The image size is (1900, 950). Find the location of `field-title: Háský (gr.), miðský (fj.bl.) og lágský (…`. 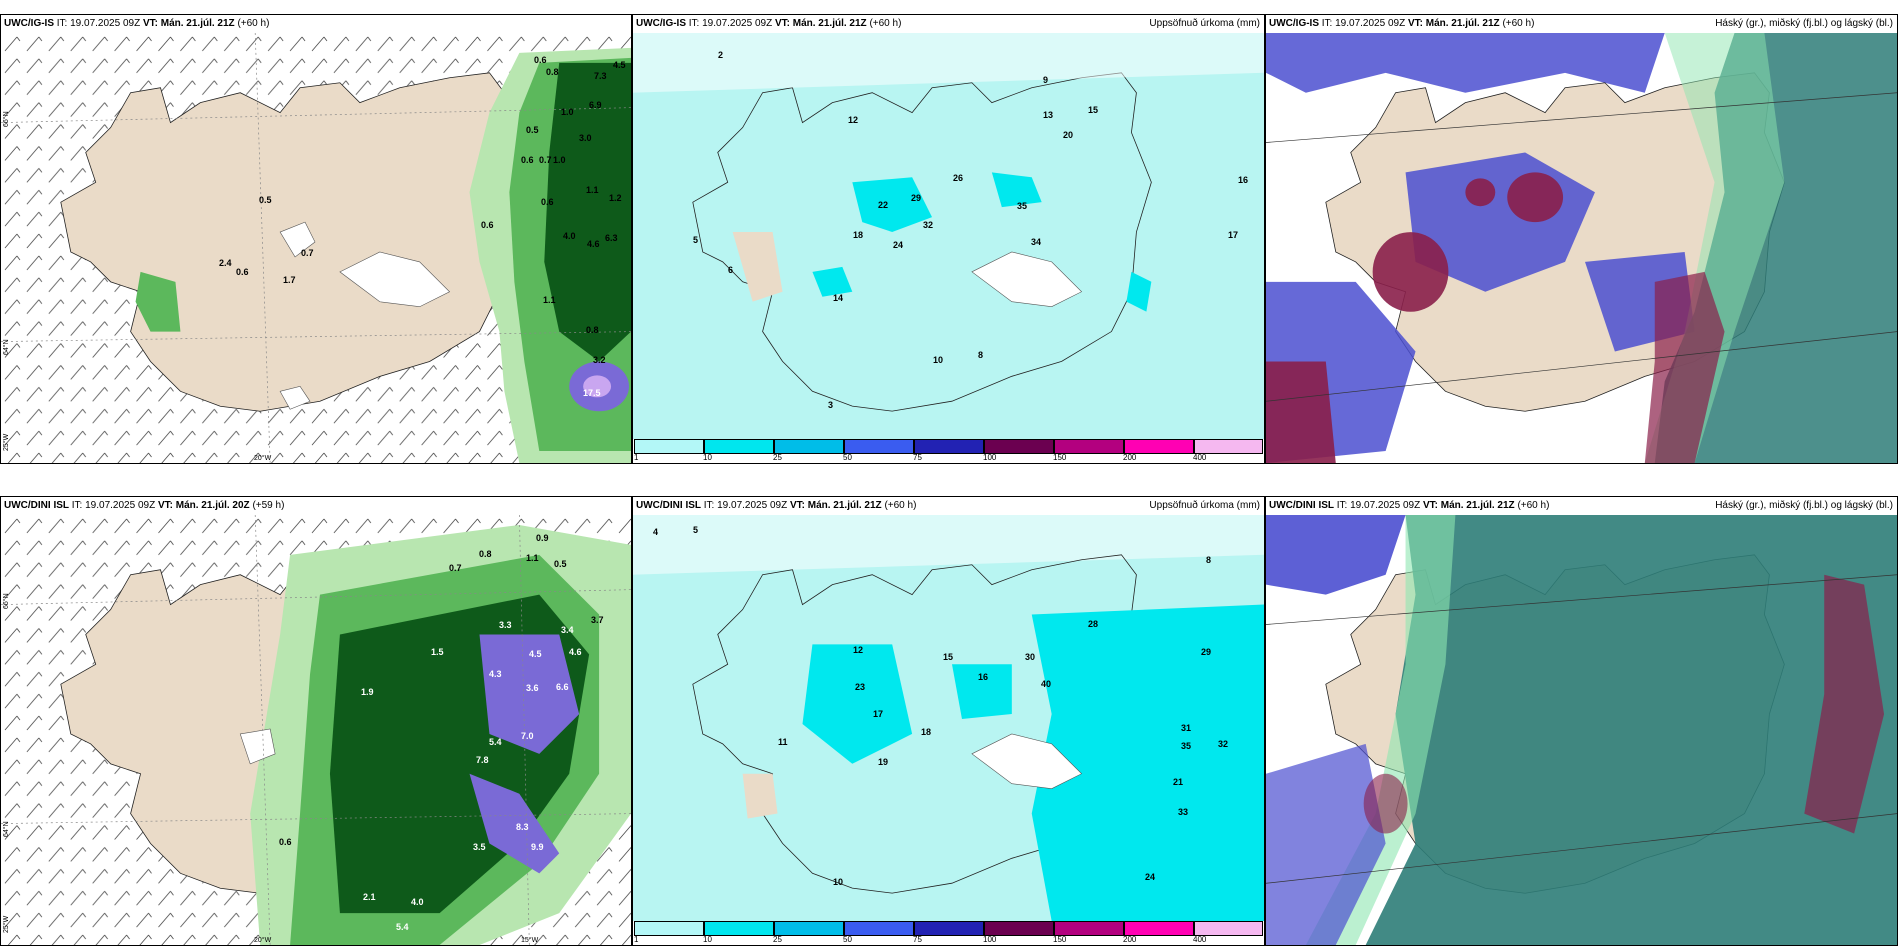

field-title: Háský (gr.), miðský (fj.bl.) og lágský (… is located at coordinates (1804, 505).